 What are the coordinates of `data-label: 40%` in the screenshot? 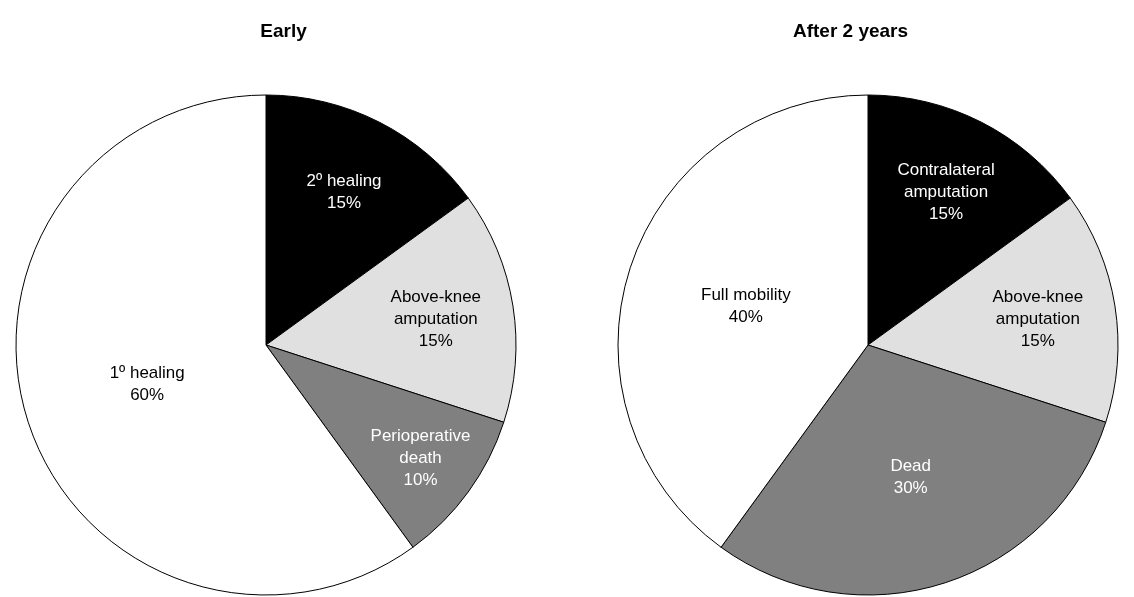 It's located at (745, 316).